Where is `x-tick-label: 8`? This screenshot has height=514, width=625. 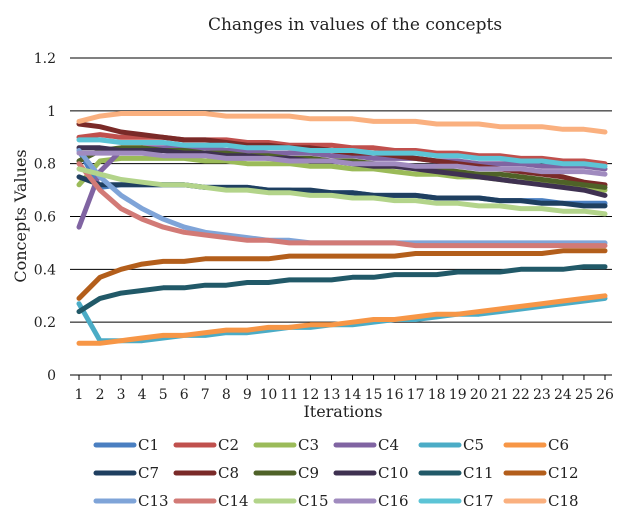 x-tick-label: 8 is located at coordinates (226, 395).